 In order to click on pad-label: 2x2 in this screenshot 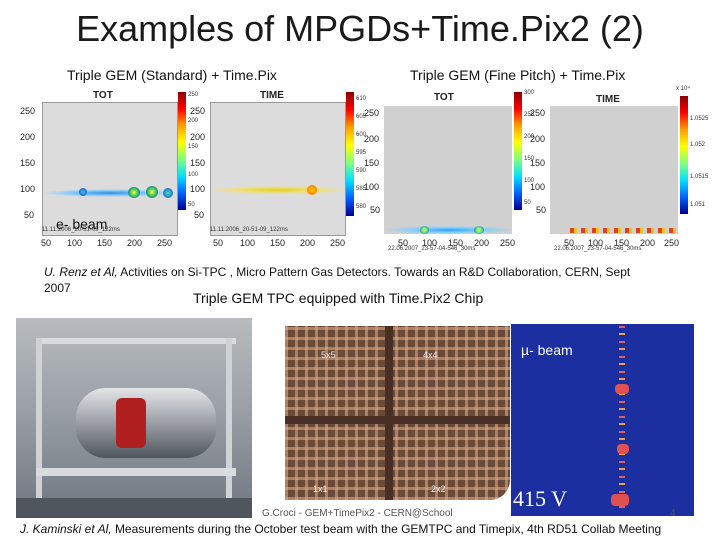, I will do `click(438, 489)`.